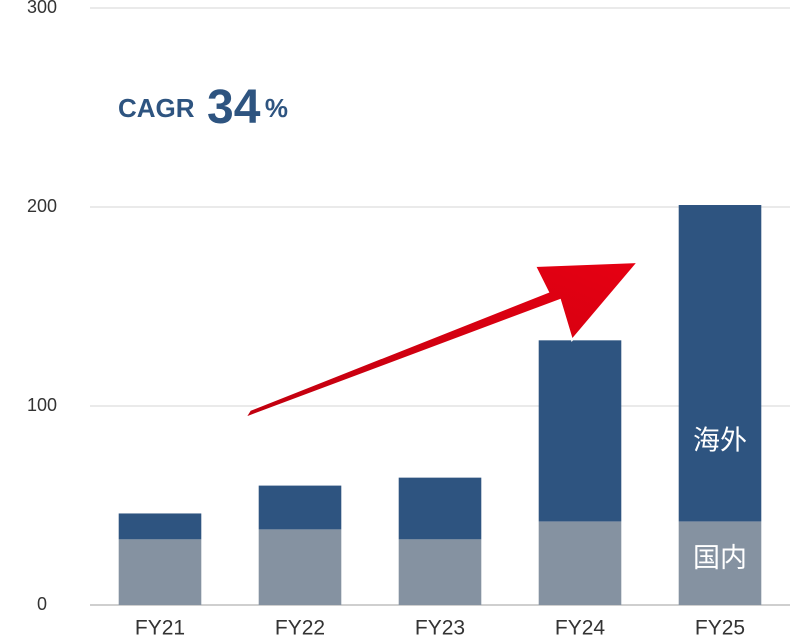 Image resolution: width=792 pixels, height=642 pixels. Describe the element at coordinates (42, 604) in the screenshot. I see `y-tick-label: 0` at that location.